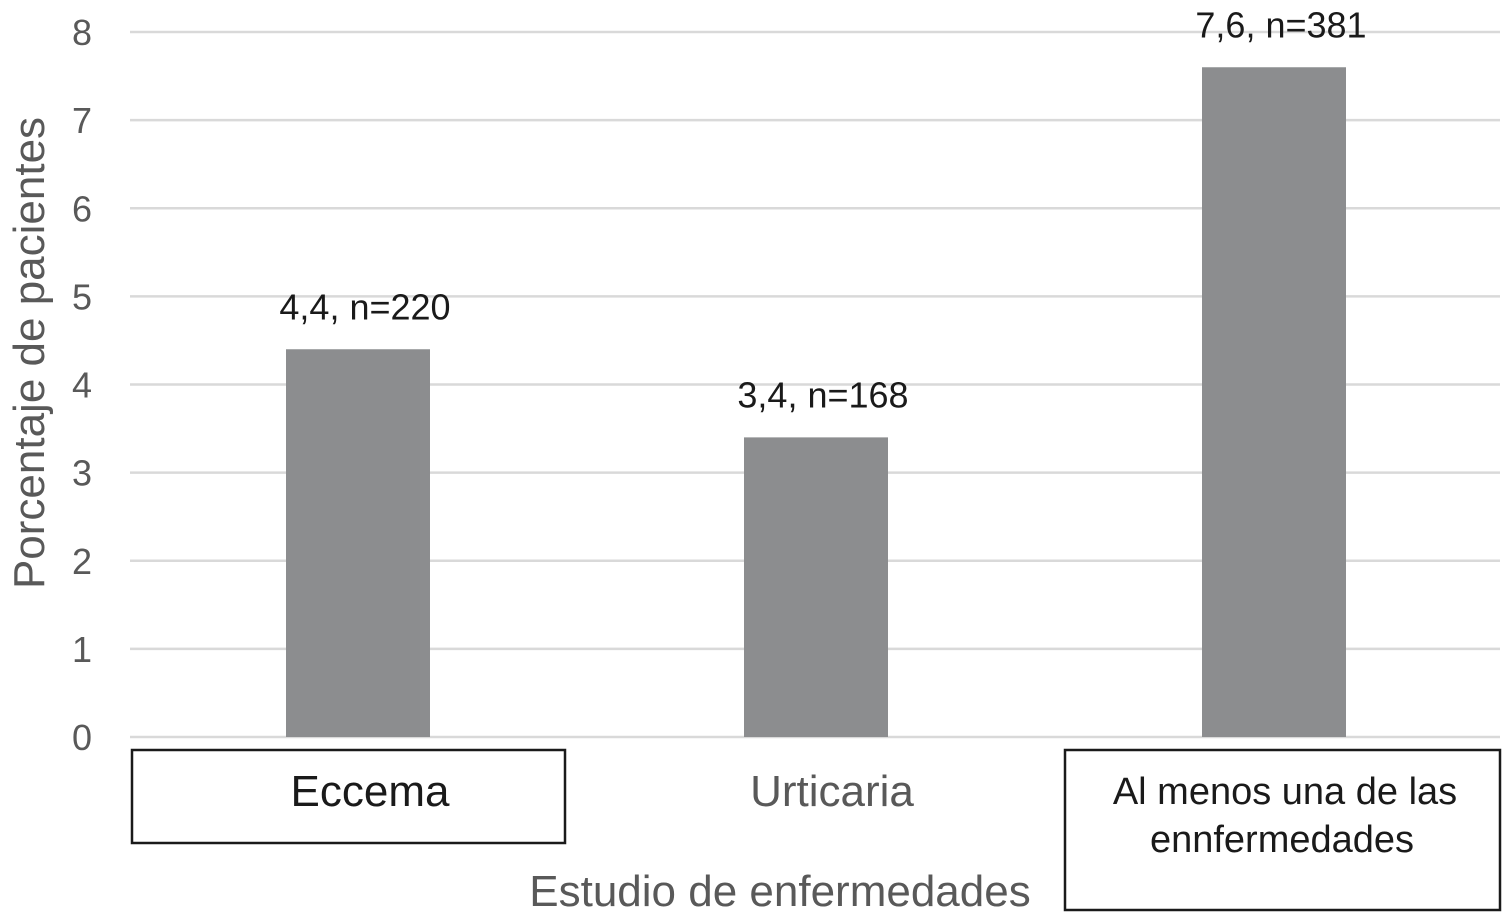 This screenshot has width=1503, height=919. I want to click on data-label: 4,4, n=220, so click(364, 306).